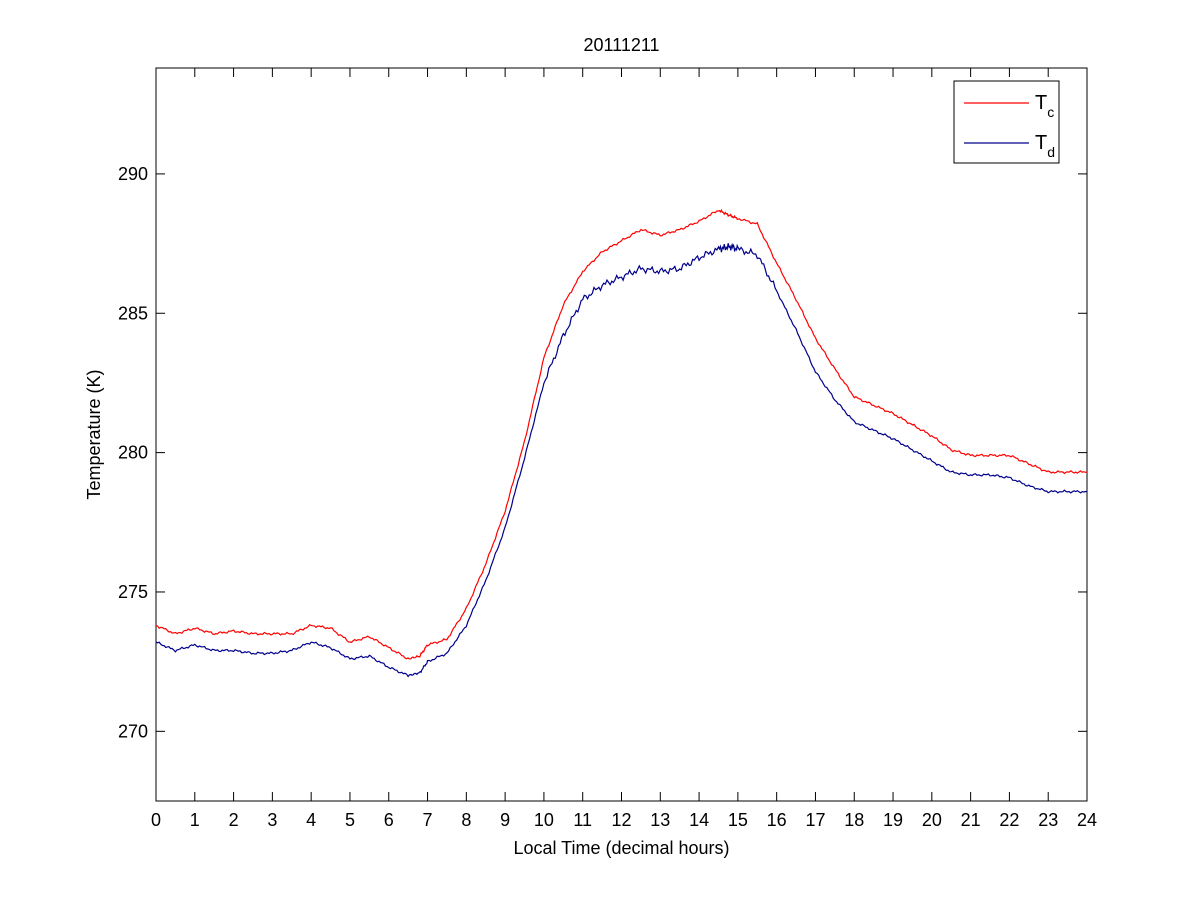 The width and height of the screenshot is (1201, 900). Describe the element at coordinates (1006, 122) in the screenshot. I see `legend-box` at that location.